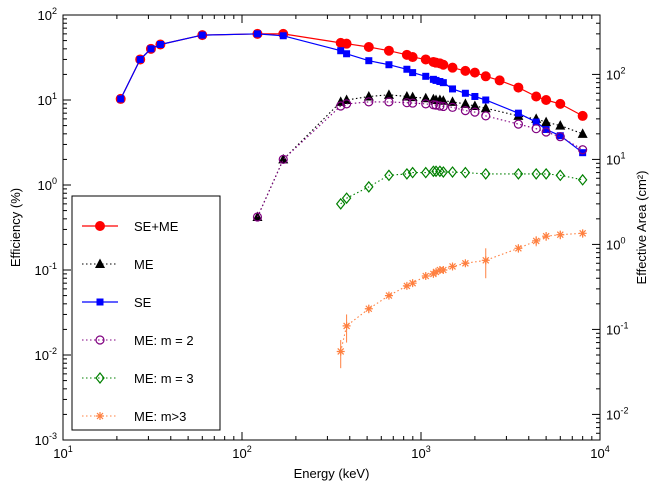 Image resolution: width=657 pixels, height=489 pixels. Describe the element at coordinates (164, 378) in the screenshot. I see `legend-label: ME: m = 3` at that location.